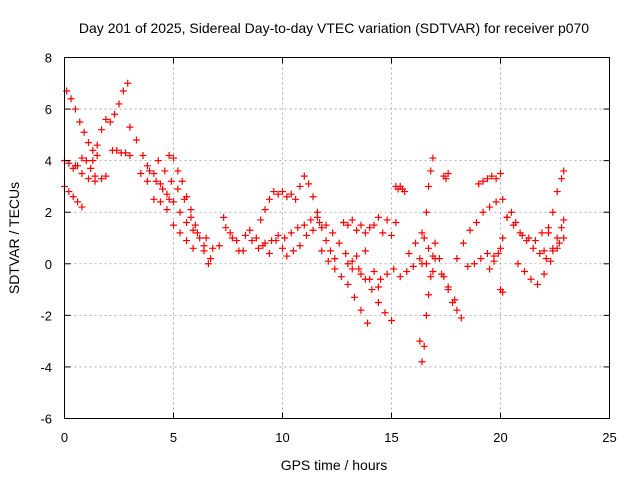 This screenshot has height=480, width=640. Describe the element at coordinates (46, 367) in the screenshot. I see `y-tick-label: -4` at that location.